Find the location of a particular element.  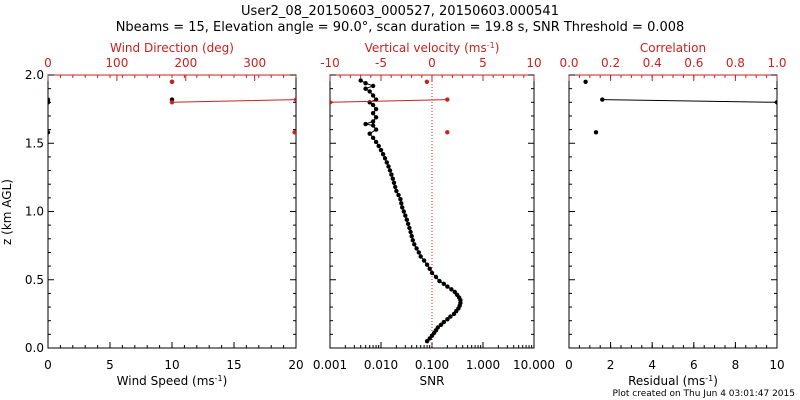

panel-2-top-tick-3: 0.6 is located at coordinates (693, 63).